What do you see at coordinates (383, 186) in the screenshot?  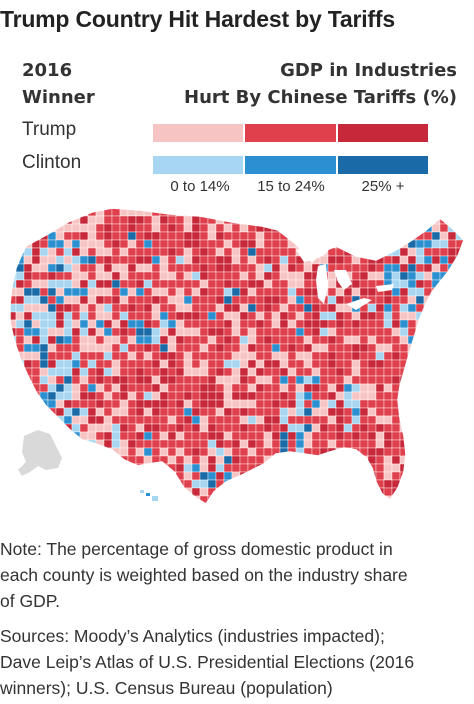 I see `legend-bin-label-high: 25% +` at bounding box center [383, 186].